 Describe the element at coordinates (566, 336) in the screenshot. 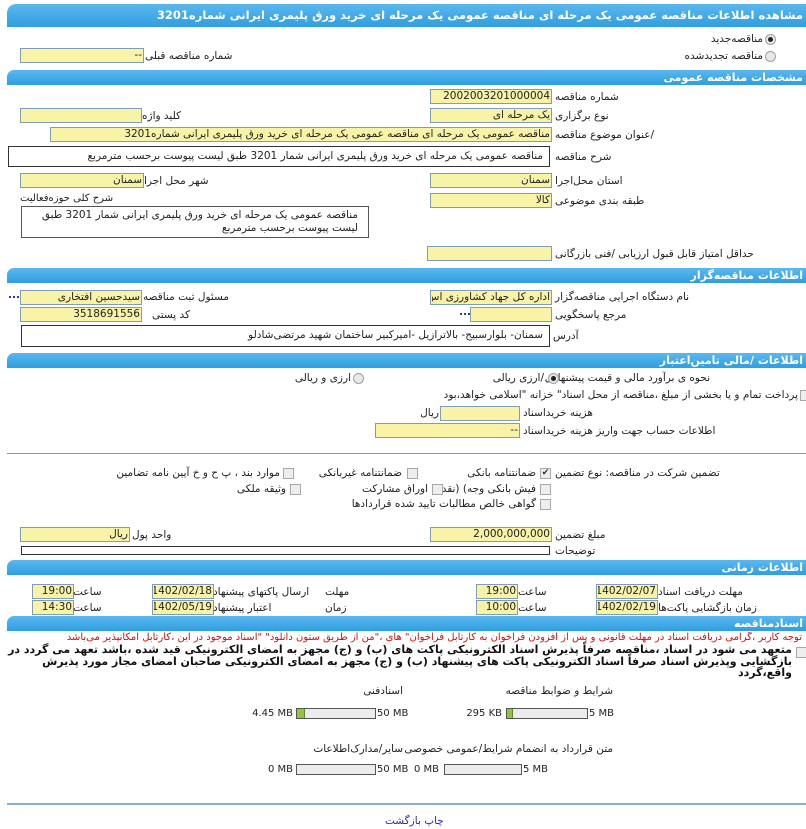

I see `address-label: آدرس` at that location.